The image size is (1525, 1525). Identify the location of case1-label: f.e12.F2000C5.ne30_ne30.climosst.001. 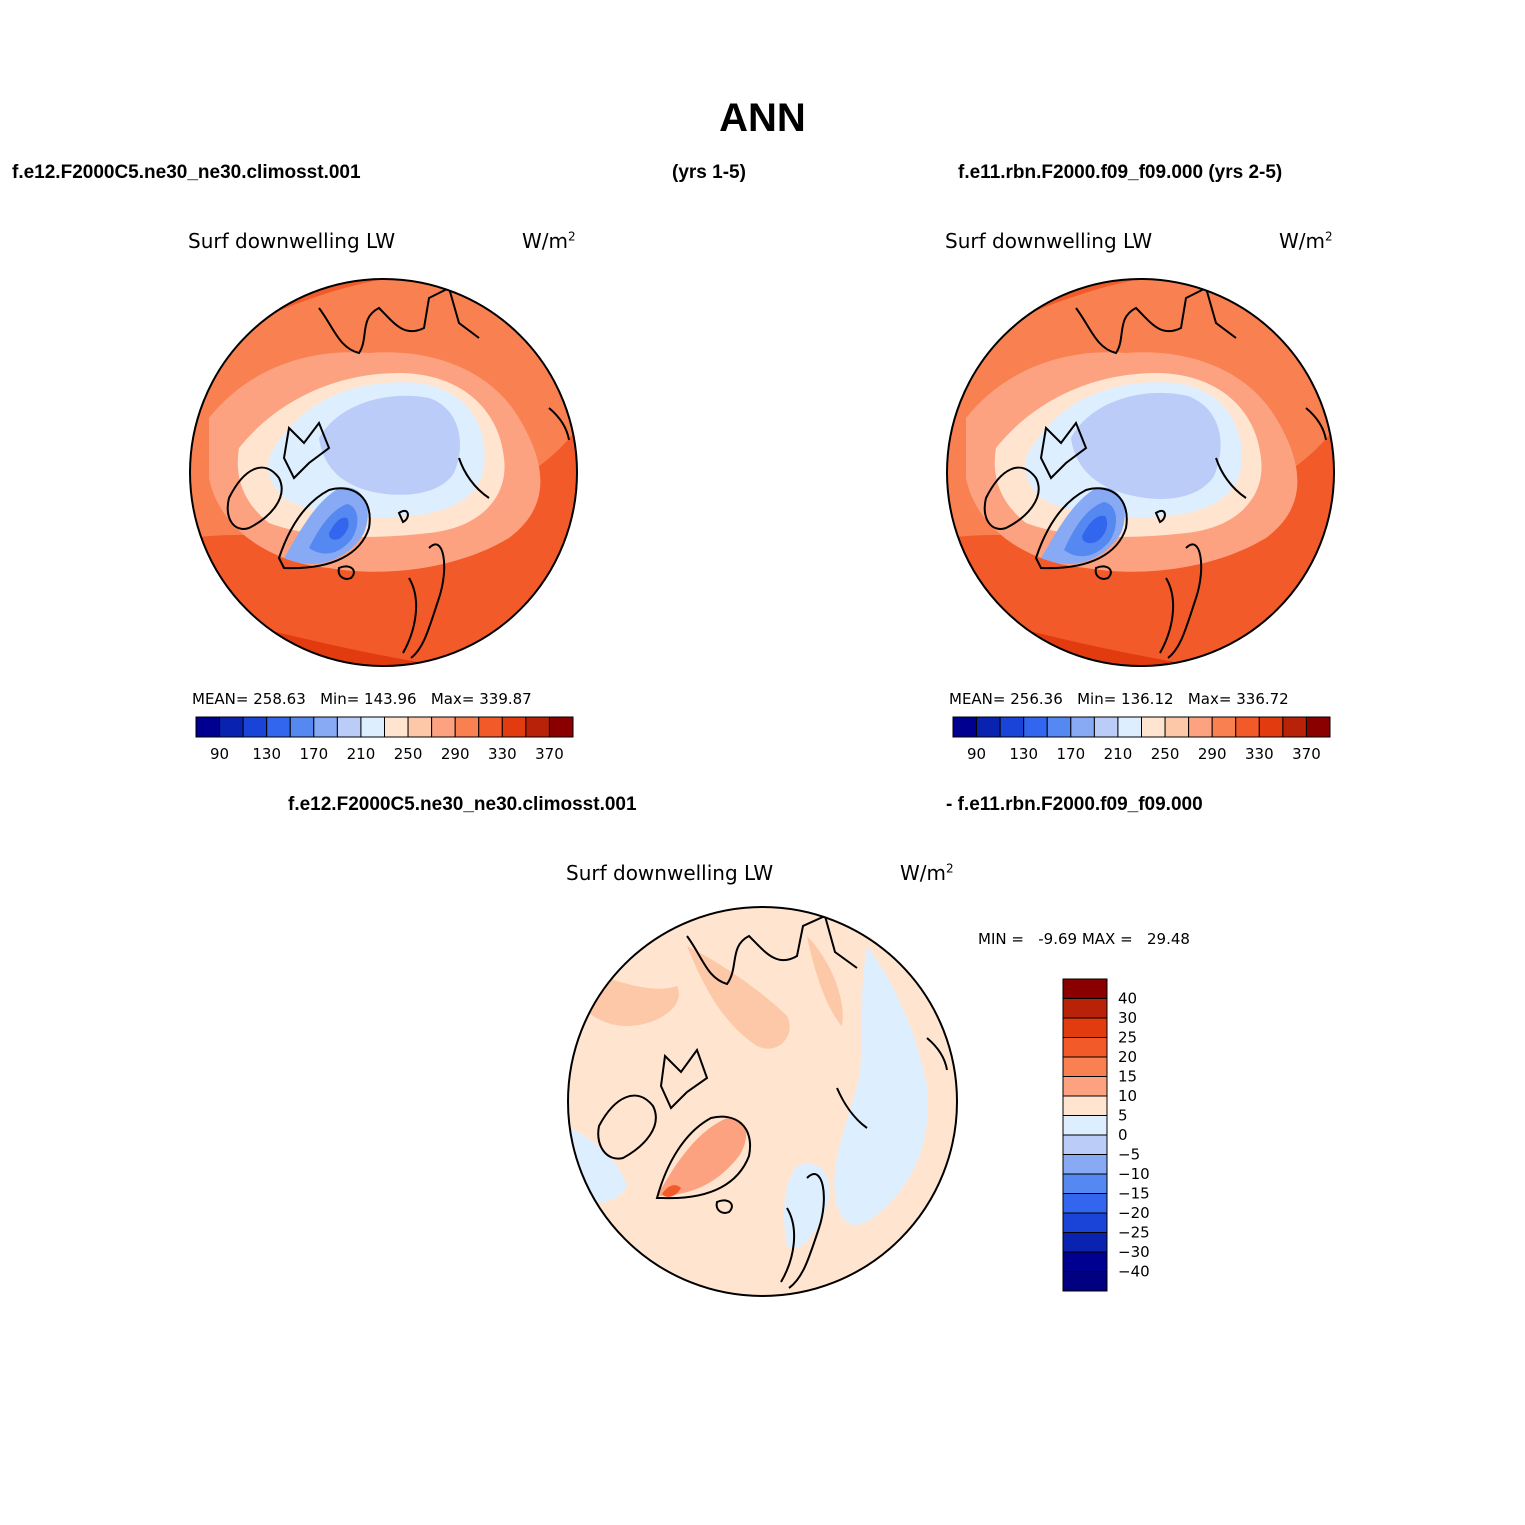
(186, 172).